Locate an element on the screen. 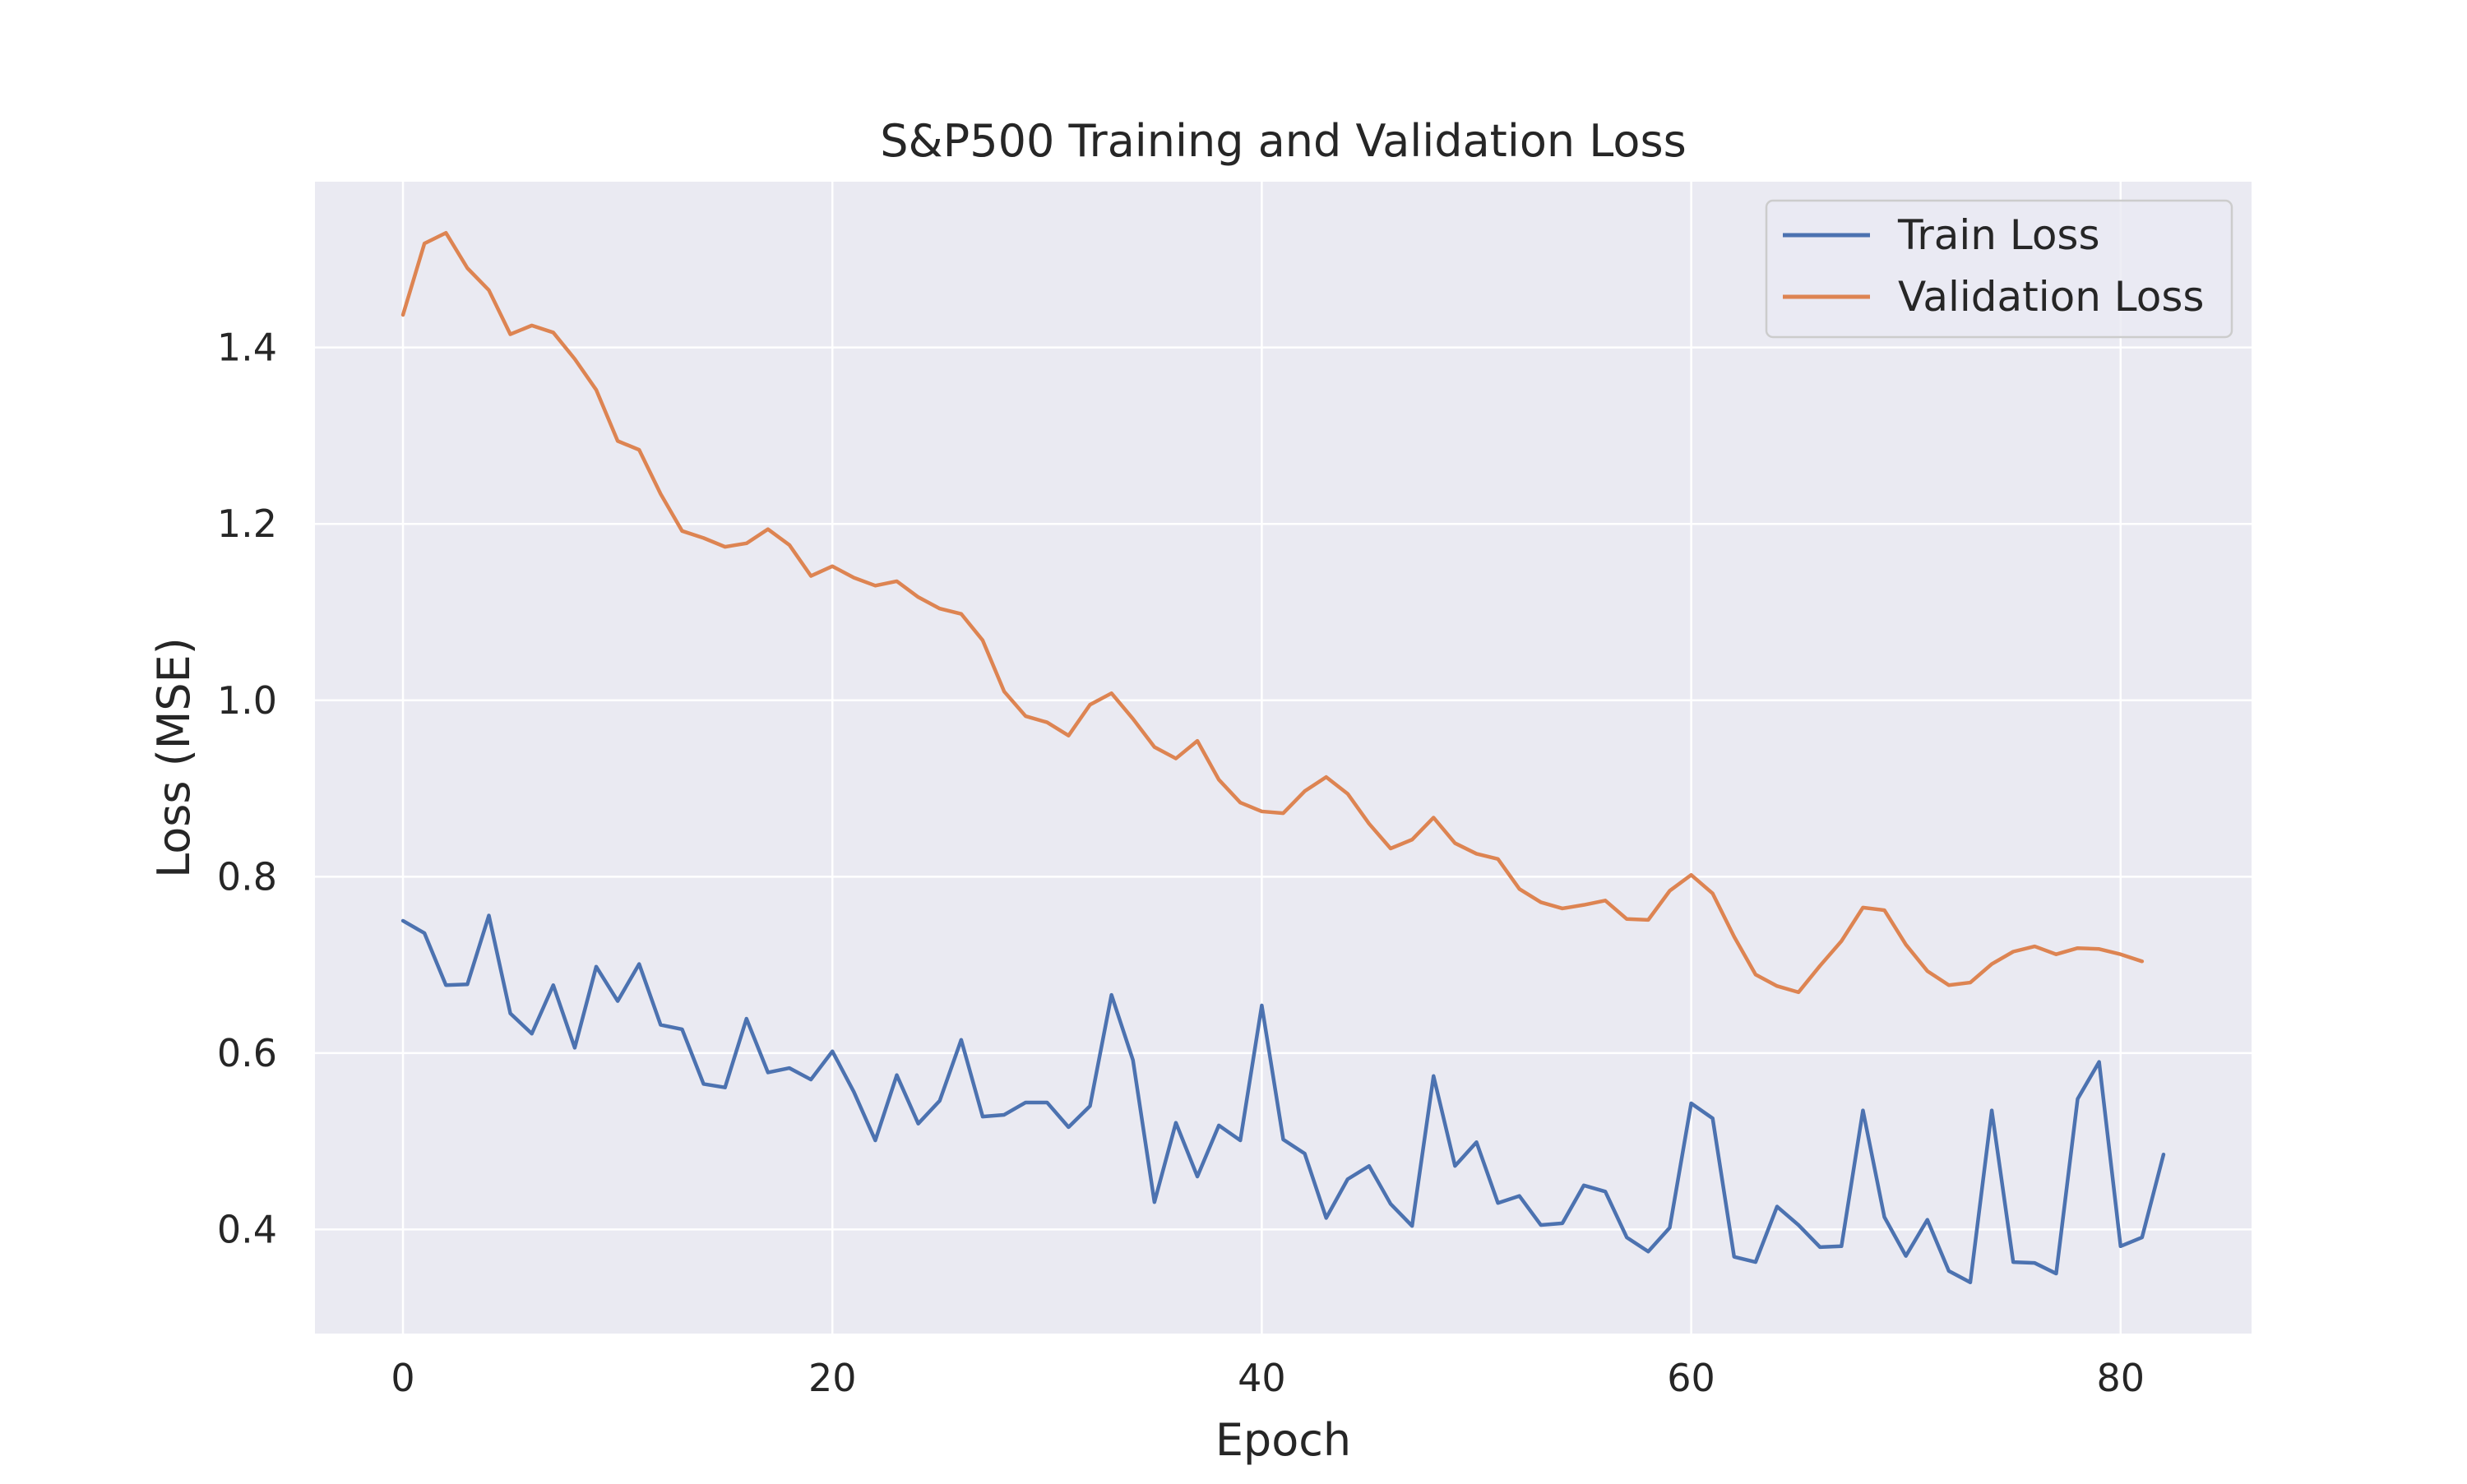 Image resolution: width=2467 pixels, height=1484 pixels. y-tick-label: 0.8 is located at coordinates (247, 876).